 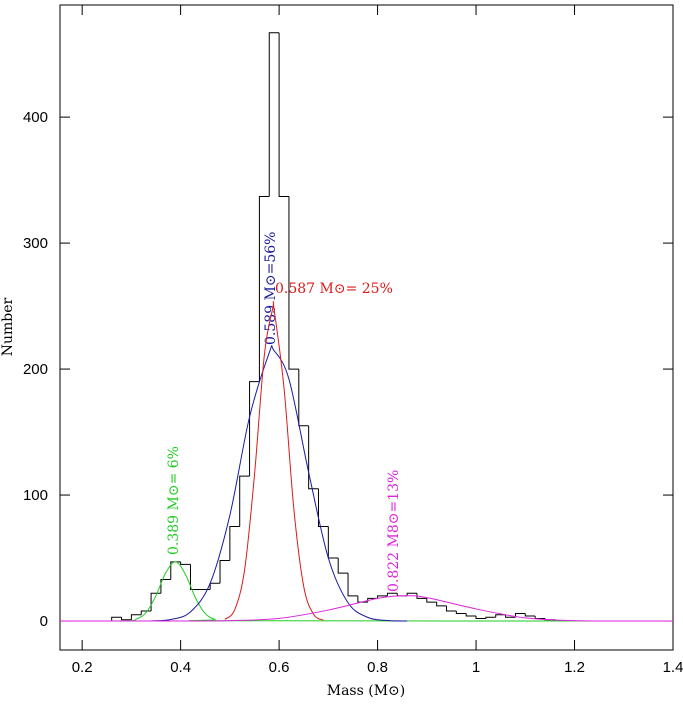 What do you see at coordinates (673, 667) in the screenshot?
I see `x-tick-label: 1.4` at bounding box center [673, 667].